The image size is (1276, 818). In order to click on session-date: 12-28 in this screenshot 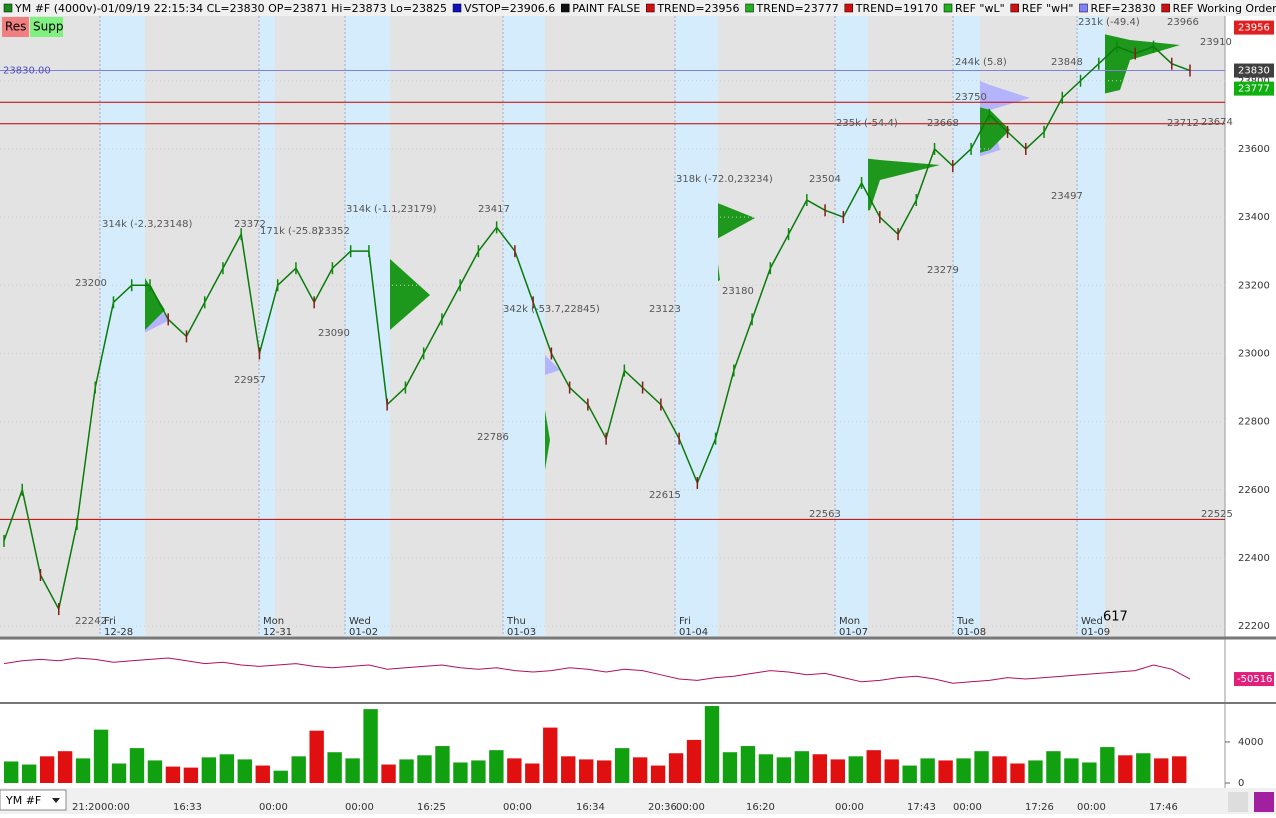, I will do `click(118, 632)`.